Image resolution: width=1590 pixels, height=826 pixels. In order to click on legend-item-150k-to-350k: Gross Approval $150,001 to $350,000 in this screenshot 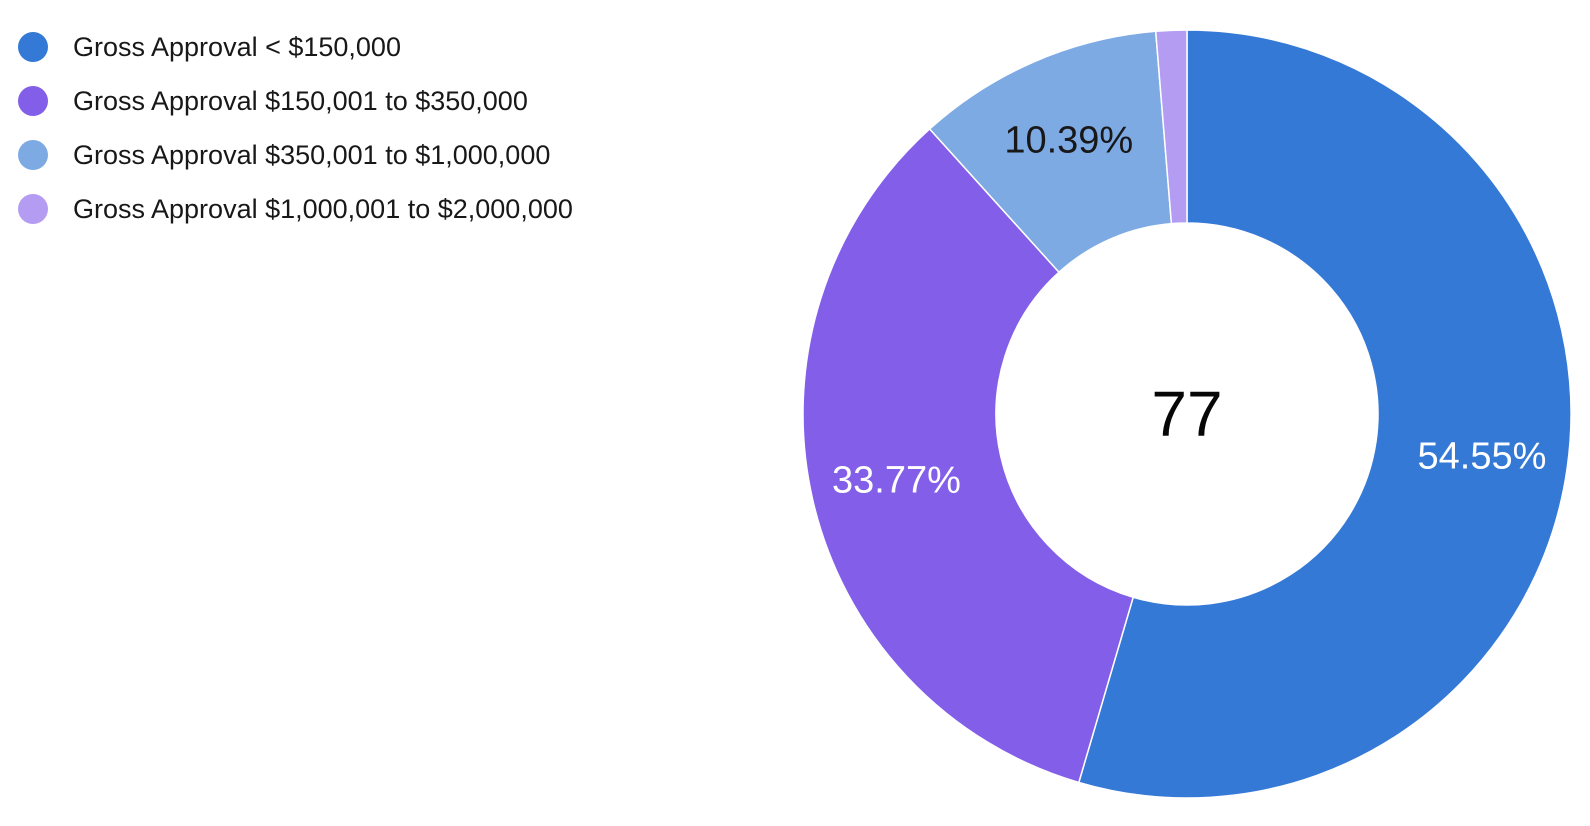, I will do `click(295, 101)`.